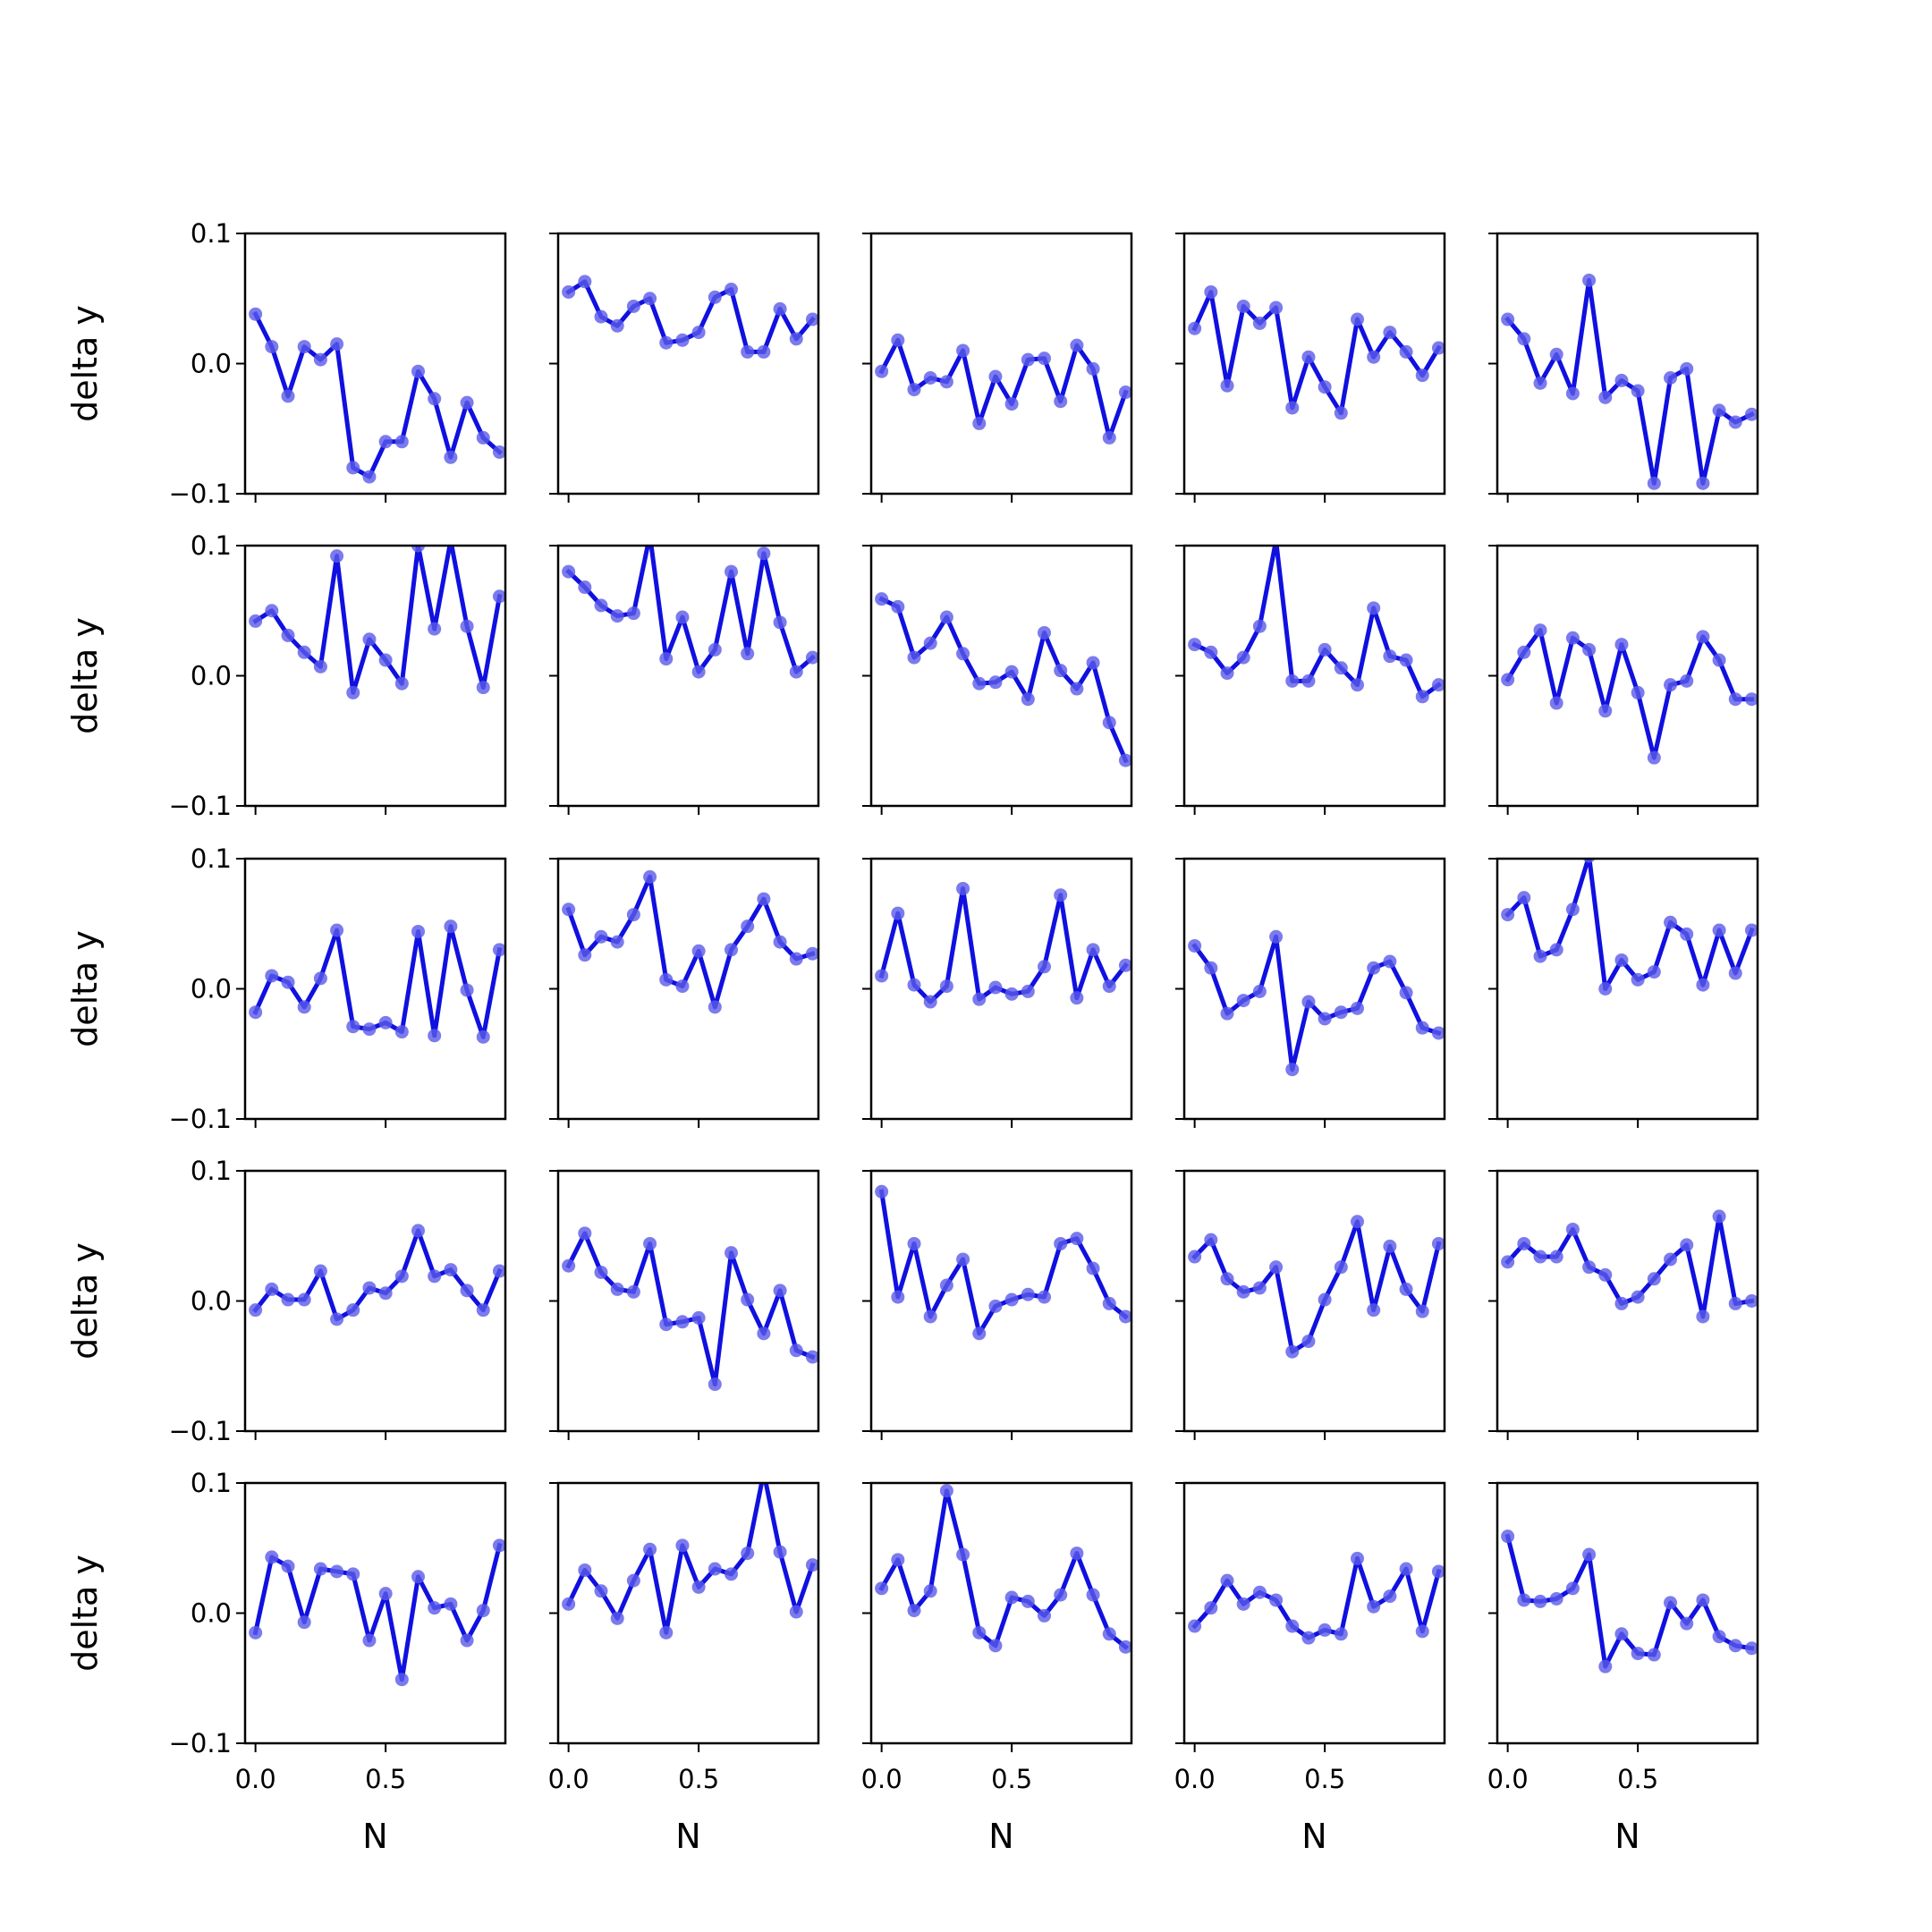 This screenshot has width=1932, height=1932. I want to click on panel-r3c4, so click(1310, 992).